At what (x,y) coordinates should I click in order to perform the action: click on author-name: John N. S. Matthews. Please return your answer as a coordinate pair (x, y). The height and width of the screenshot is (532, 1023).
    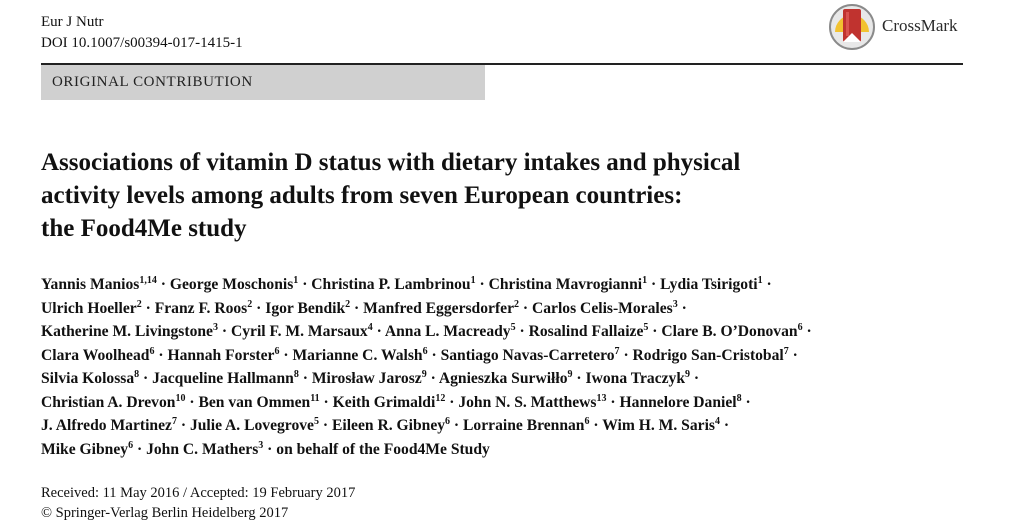
    Looking at the image, I should click on (527, 402).